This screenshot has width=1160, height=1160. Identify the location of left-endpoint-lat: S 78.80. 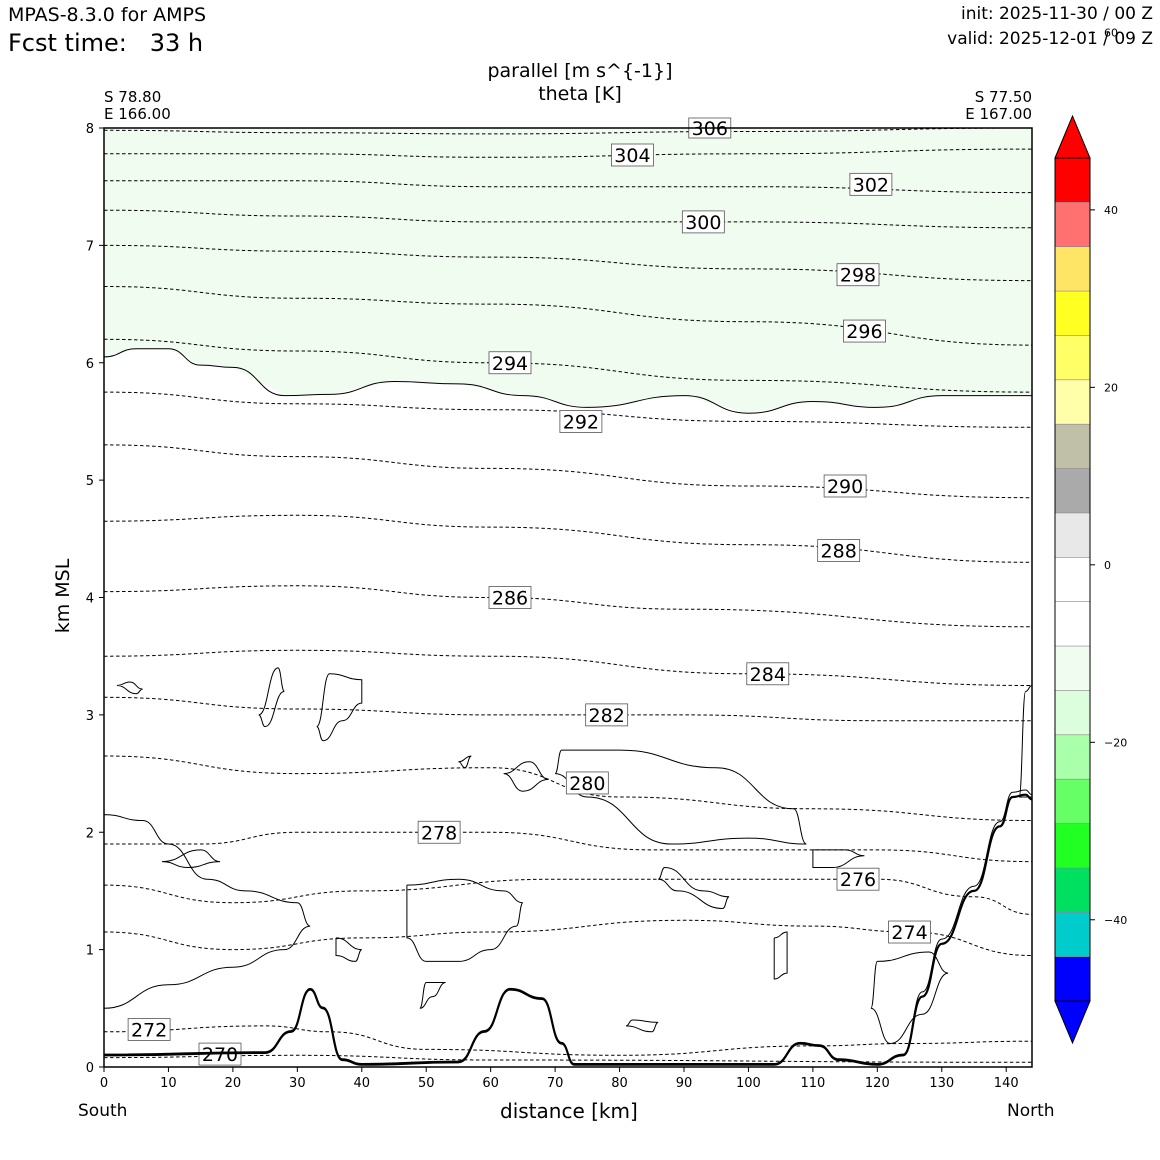
(133, 97).